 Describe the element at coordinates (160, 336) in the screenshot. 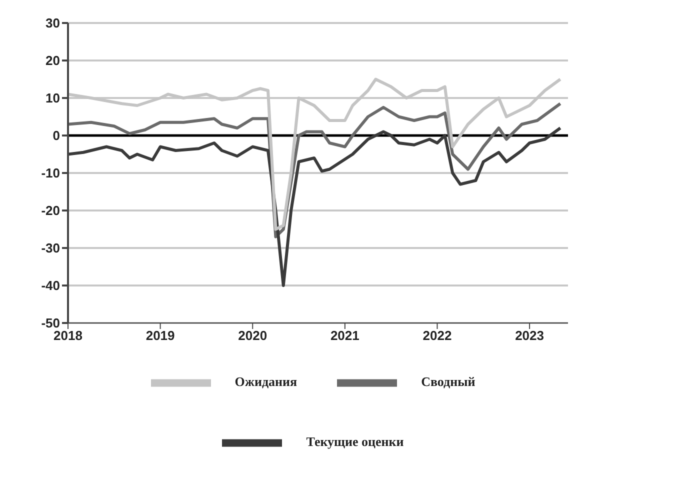

I see `x-tick-label: 2019` at that location.